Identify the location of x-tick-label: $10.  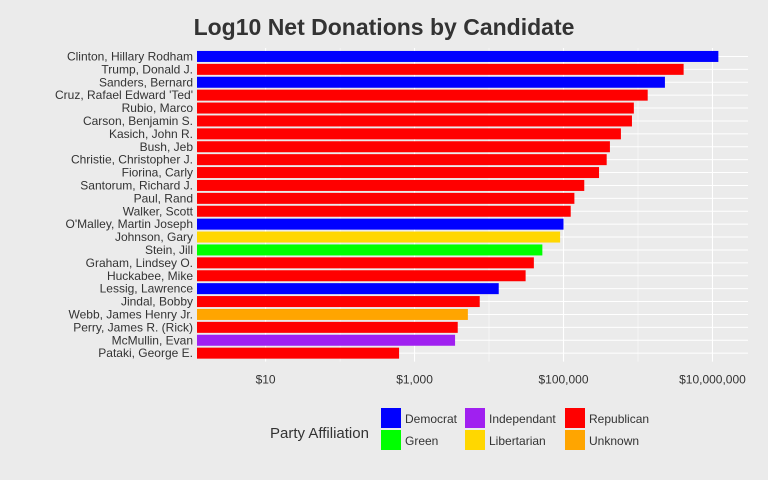
(266, 380).